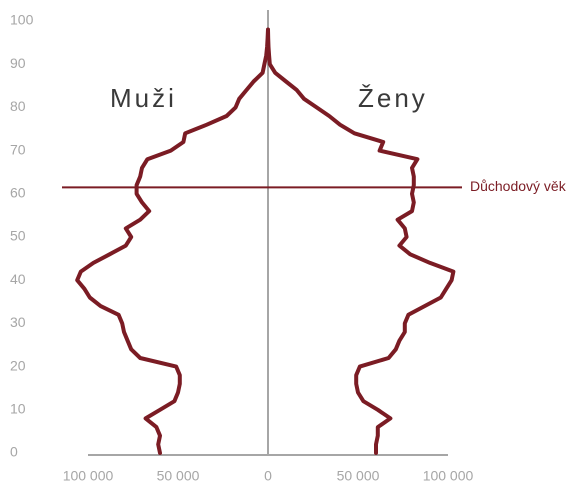 The image size is (568, 486). I want to click on y-tick-label: 50, so click(18, 236).